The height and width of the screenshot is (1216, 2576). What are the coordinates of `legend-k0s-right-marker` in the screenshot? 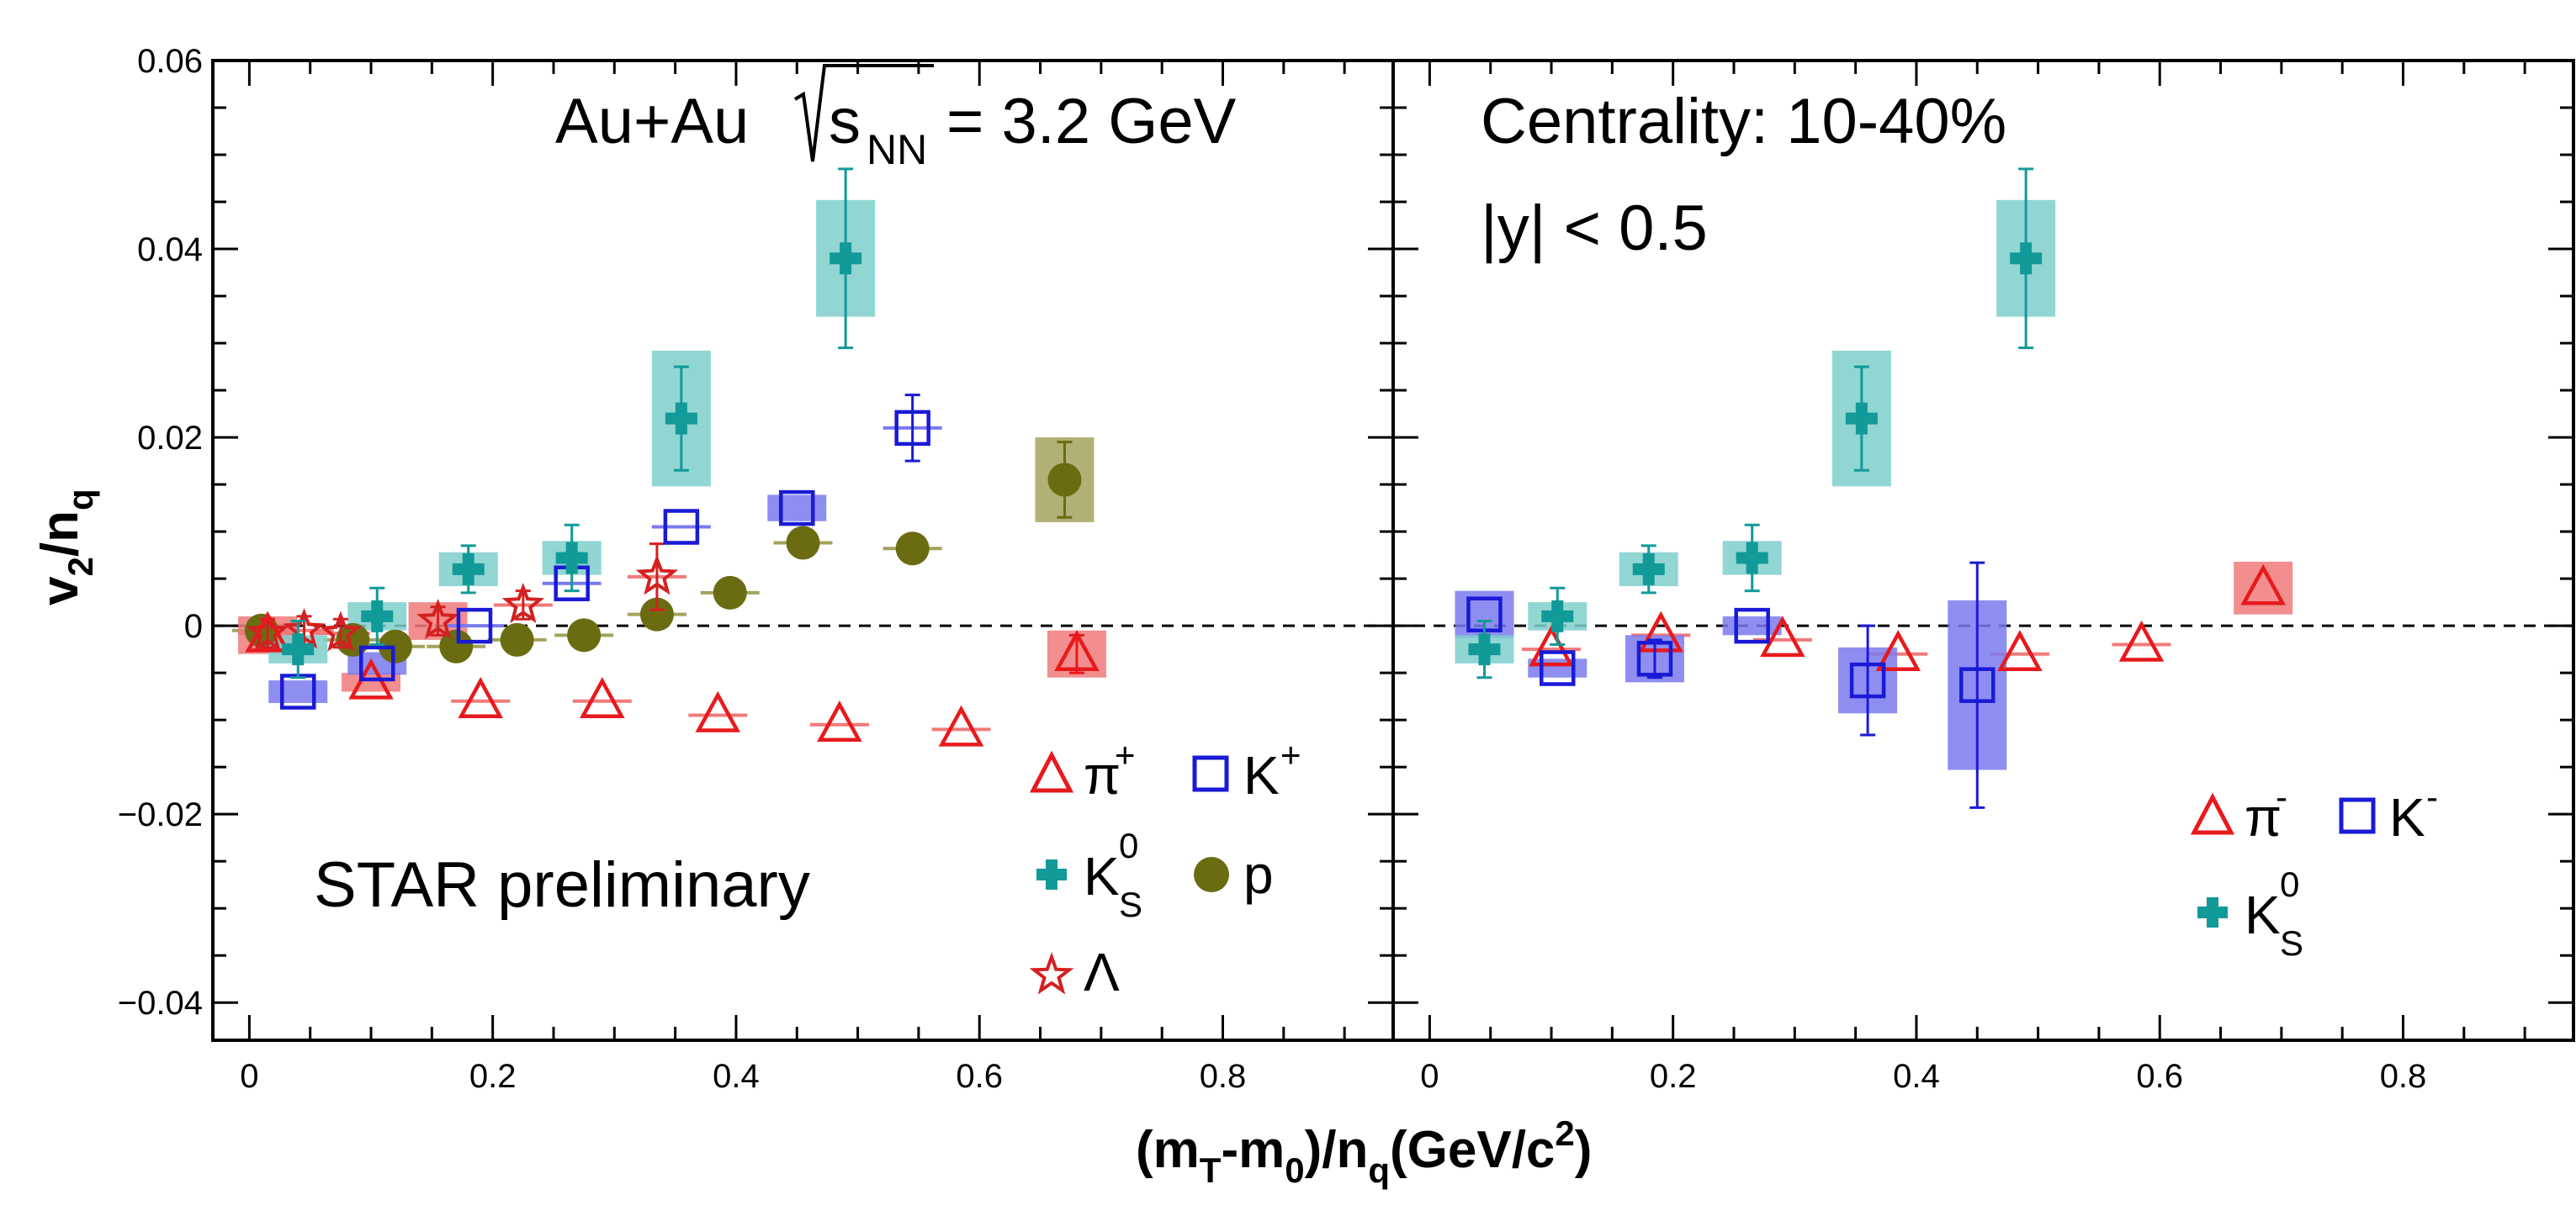 It's located at (2212, 912).